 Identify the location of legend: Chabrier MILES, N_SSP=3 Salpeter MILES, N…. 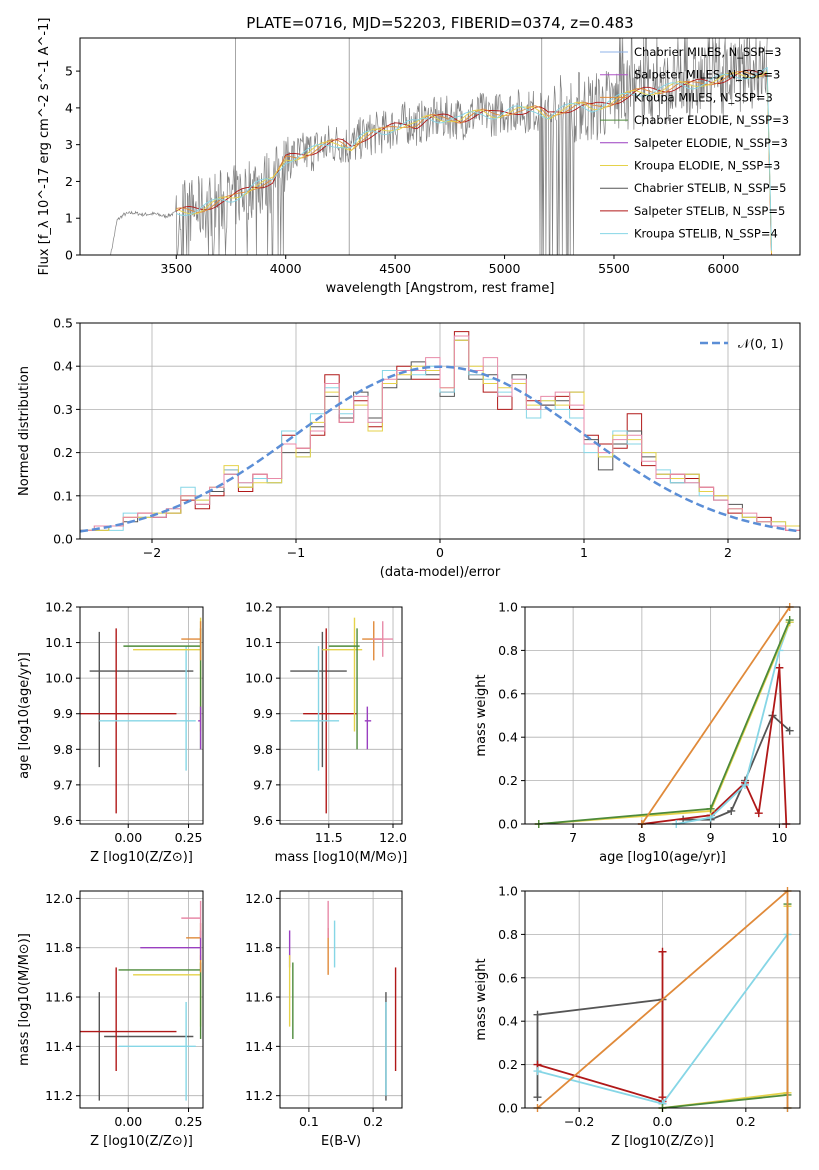
(694, 143).